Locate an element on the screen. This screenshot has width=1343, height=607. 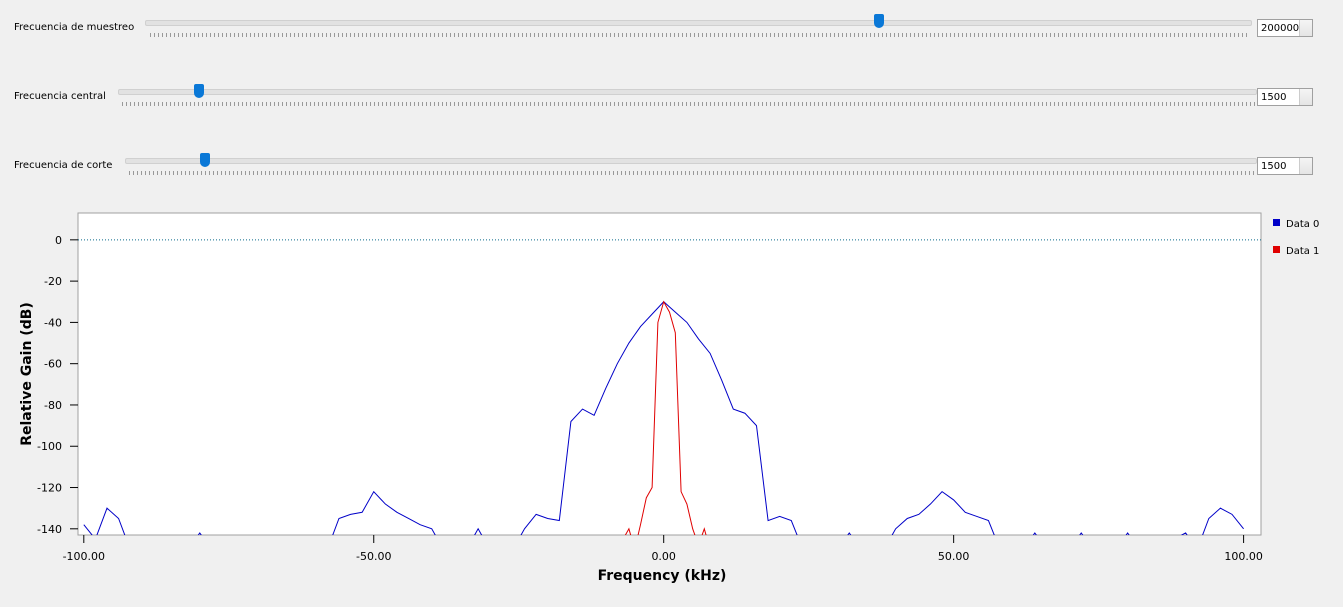
slider-label: Frecuencia de muestreo is located at coordinates (74, 27).